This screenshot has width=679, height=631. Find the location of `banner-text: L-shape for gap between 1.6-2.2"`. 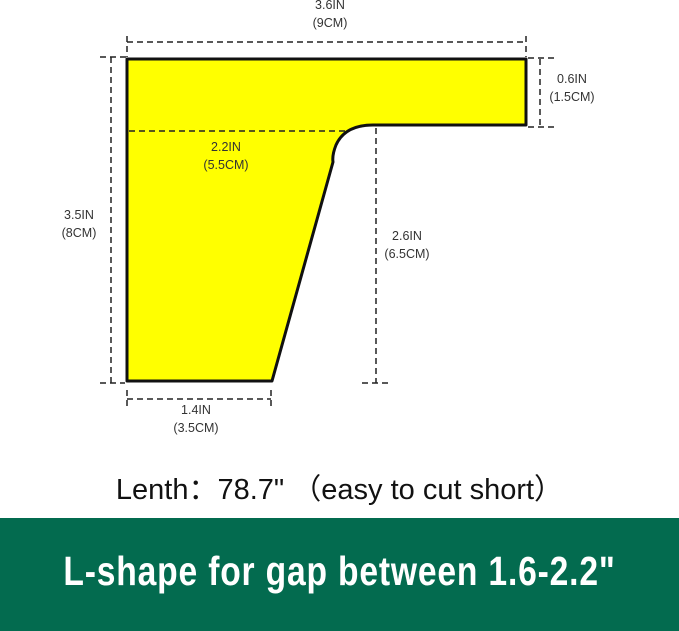

banner-text: L-shape for gap between 1.6-2.2" is located at coordinates (339, 571).